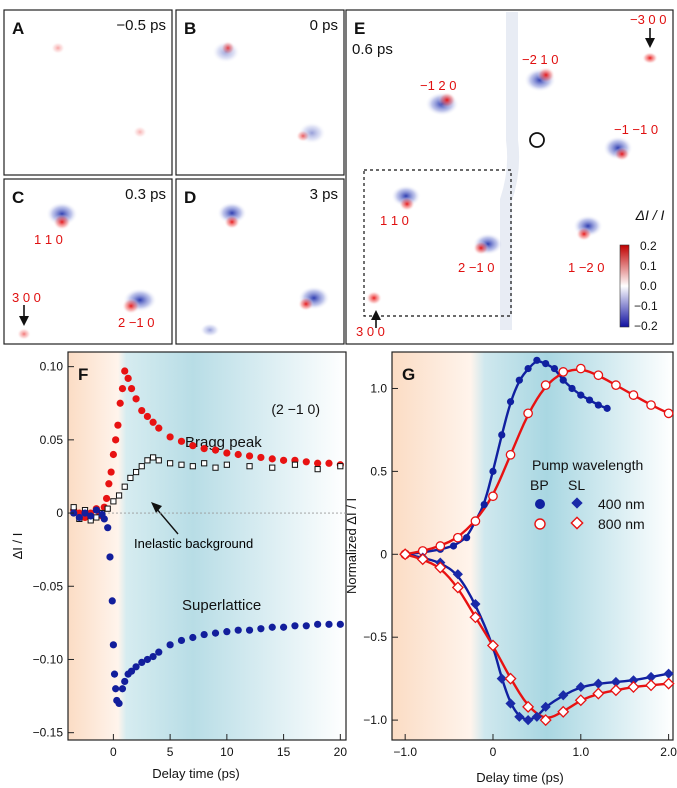  I want to click on x-tick-label: 5, so click(170, 752).